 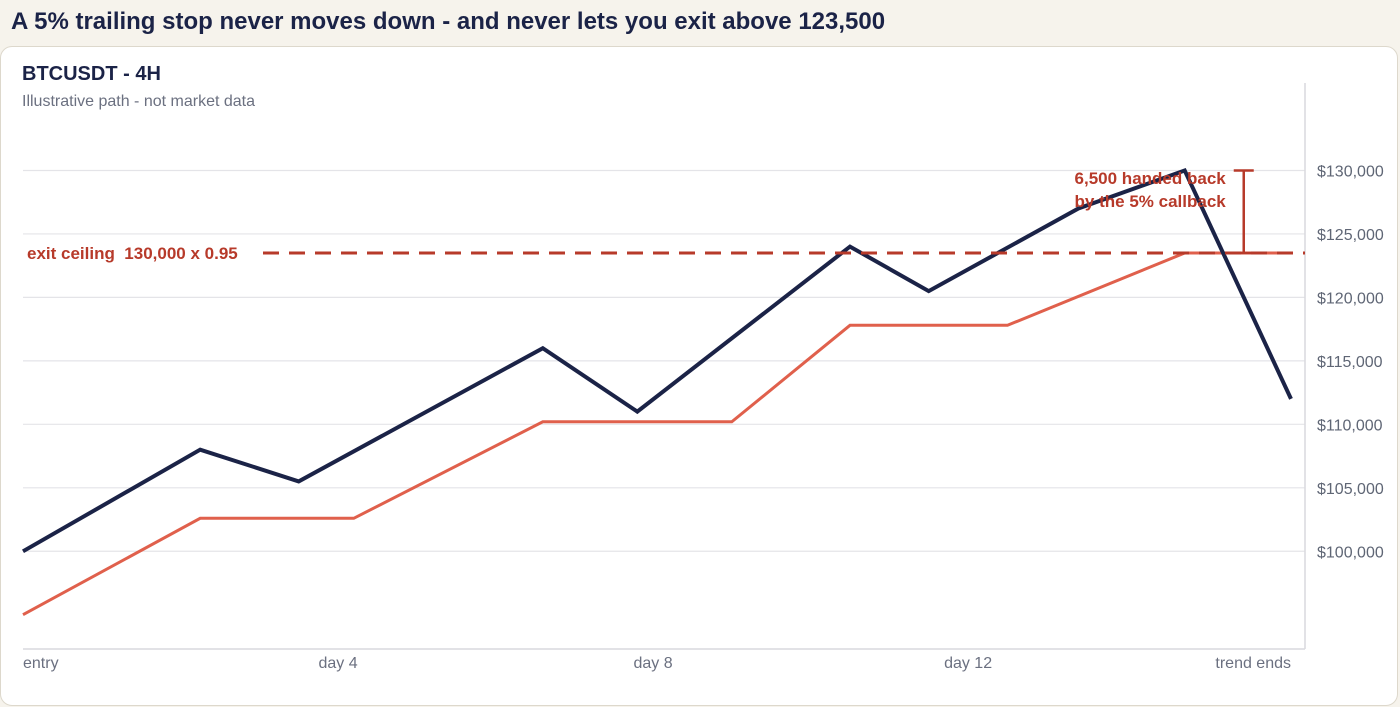 I want to click on y-tick-label: $110,000, so click(x=1350, y=425).